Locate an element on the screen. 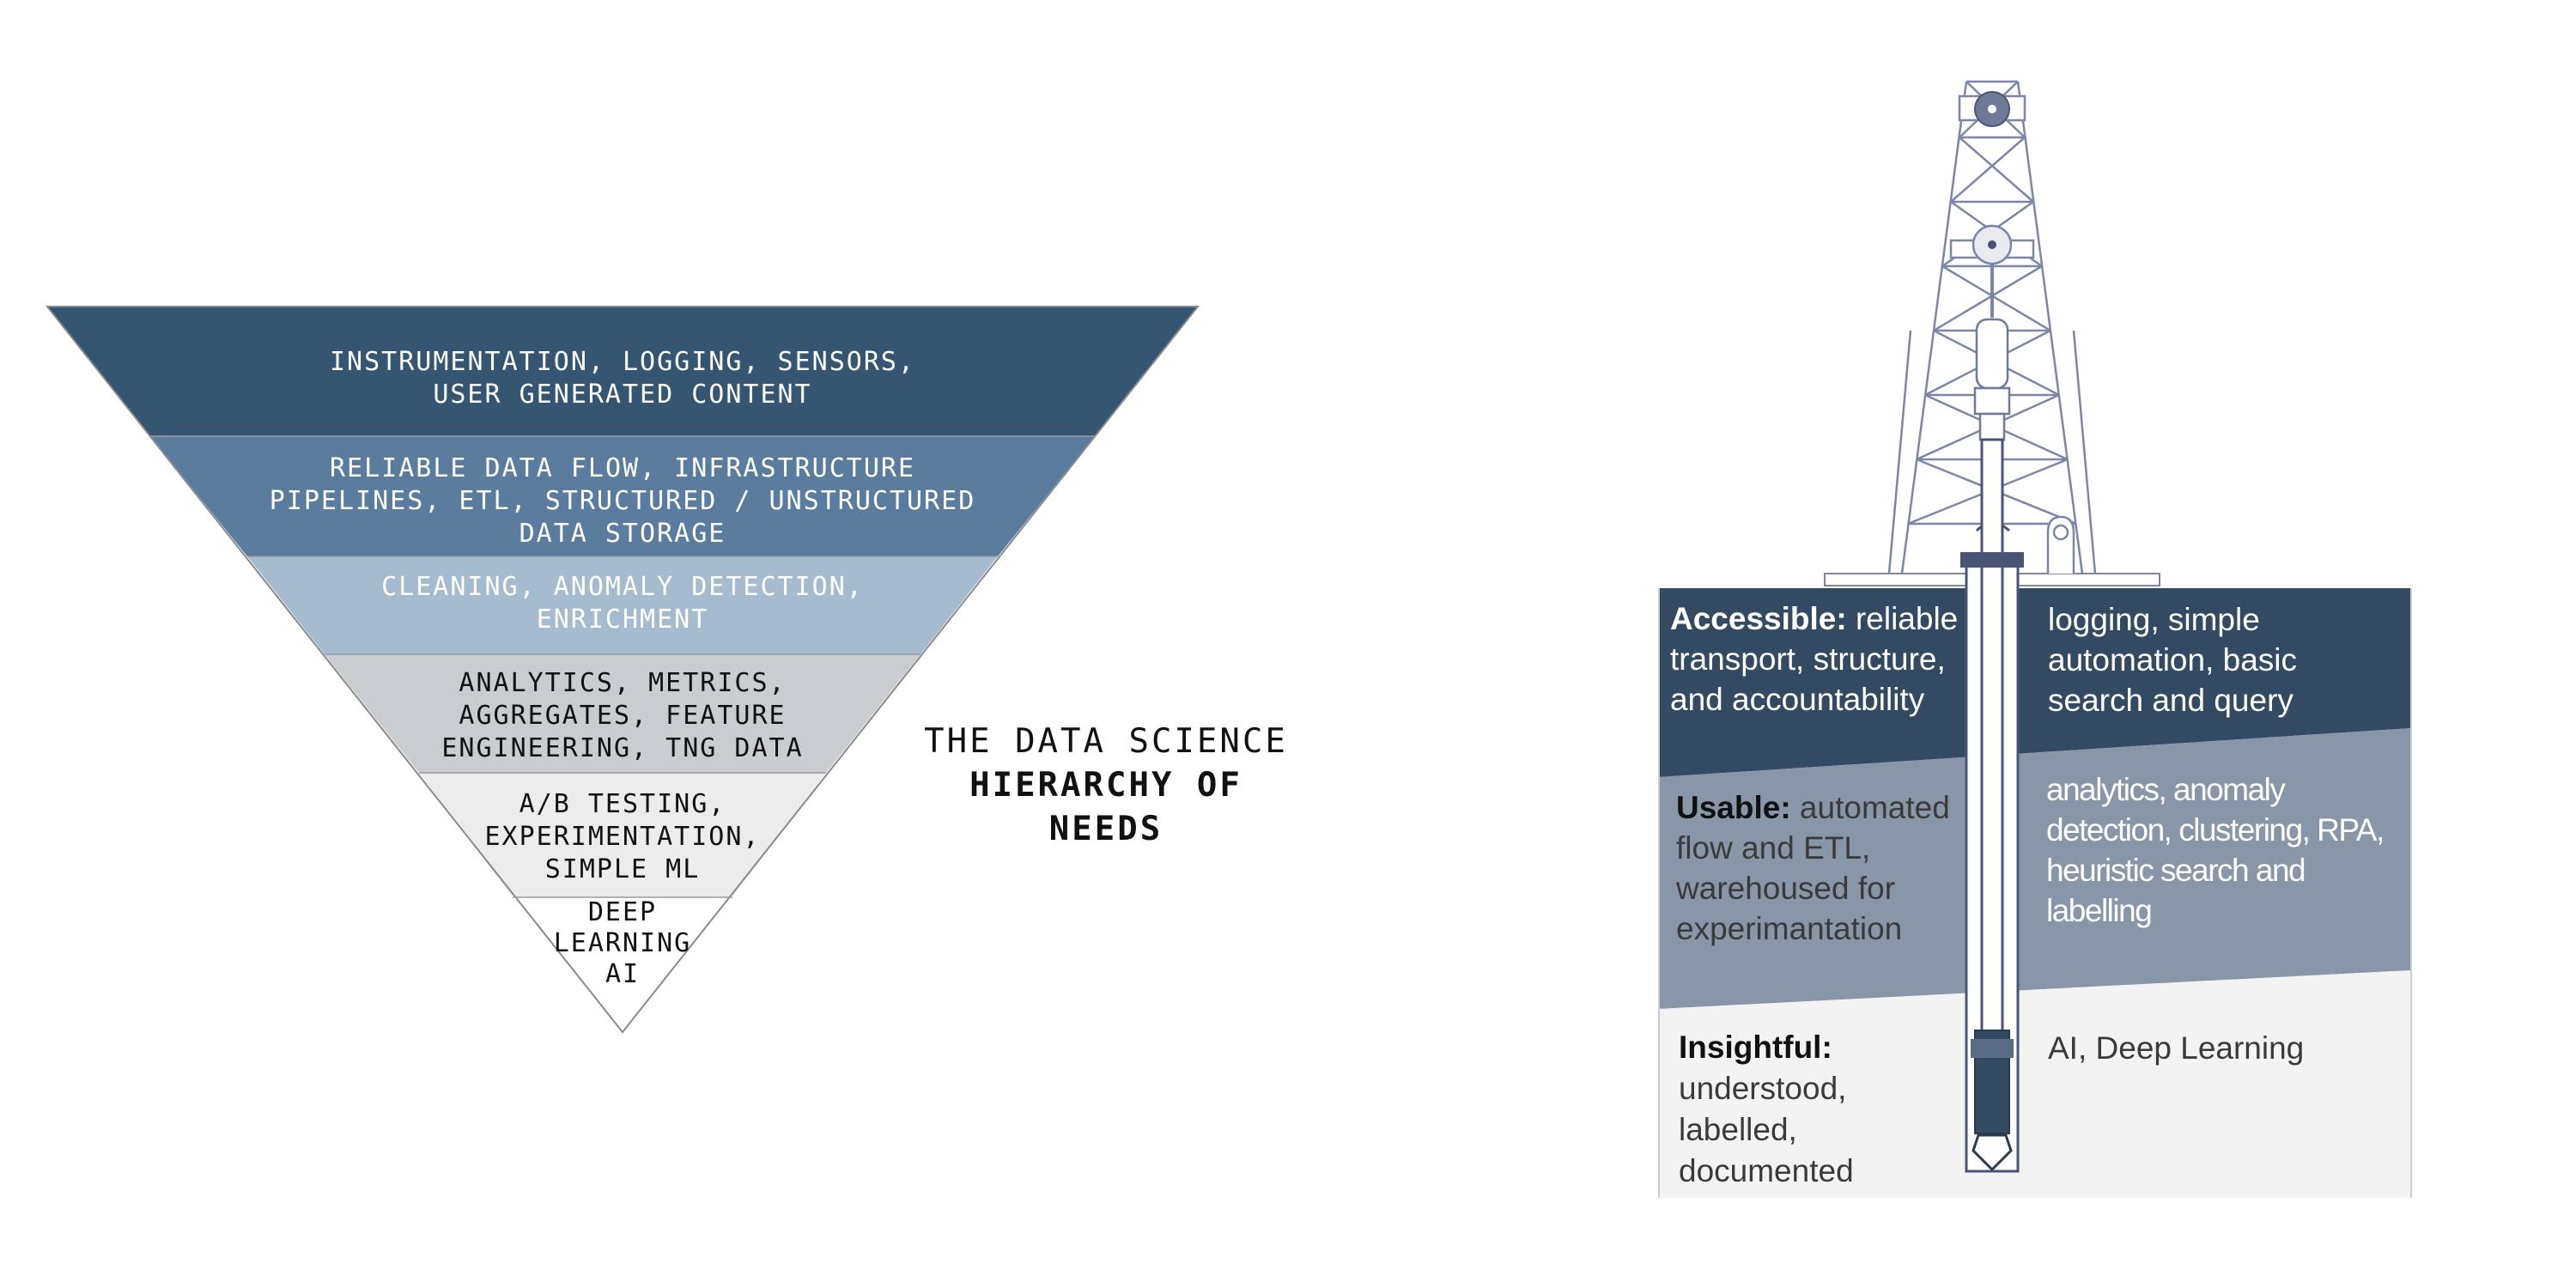 This screenshot has width=2576, height=1288. traveling-block is located at coordinates (1992, 271).